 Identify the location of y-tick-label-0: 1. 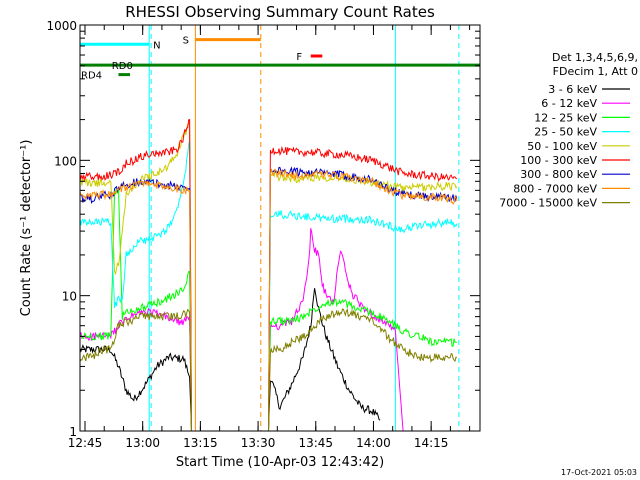
(73, 432).